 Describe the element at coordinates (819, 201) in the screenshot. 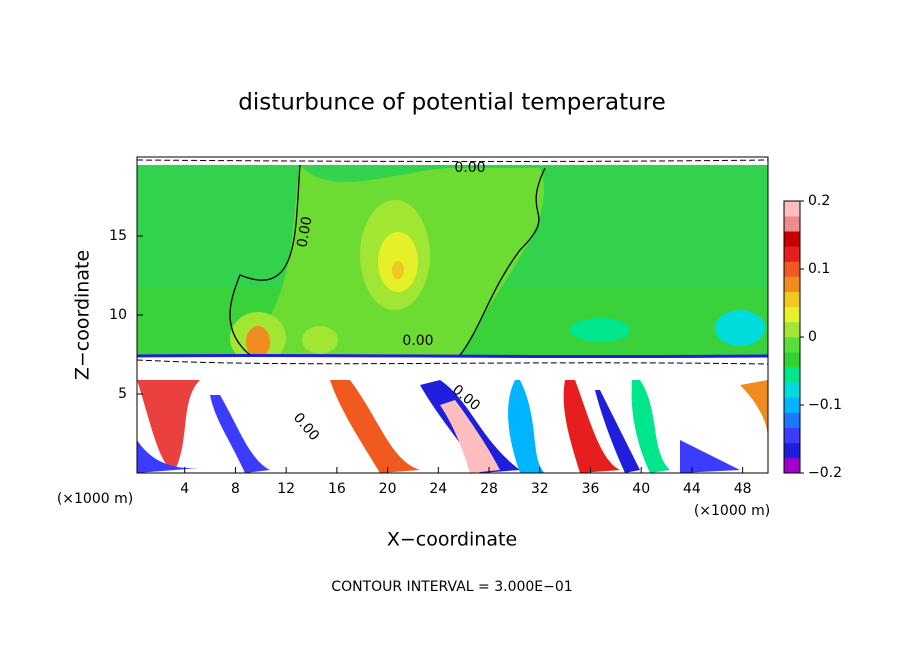

I see `colorbar-tick-label: 0.2` at that location.